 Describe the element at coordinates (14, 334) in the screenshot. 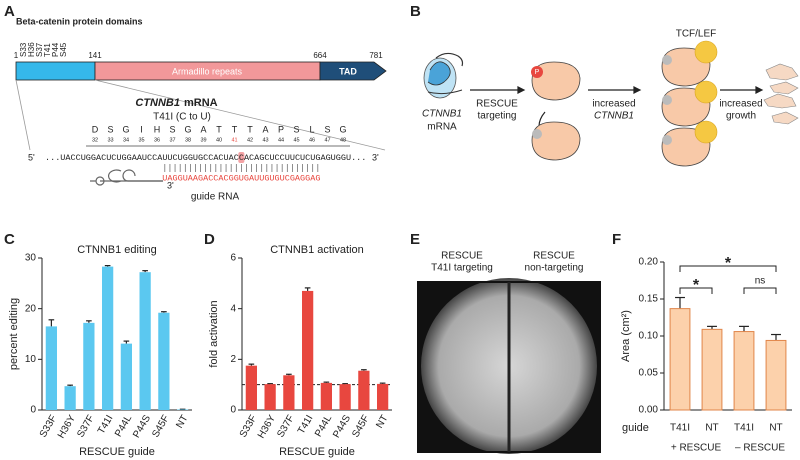

I see `y-axis-label: percent editing` at that location.